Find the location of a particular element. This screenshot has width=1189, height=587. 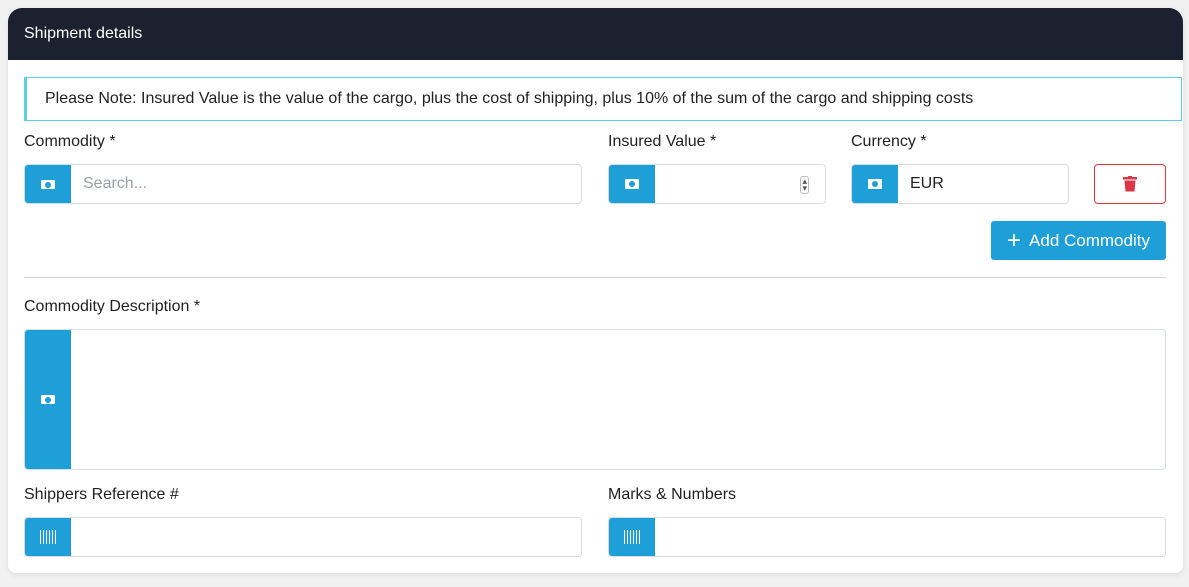

shippers-reference-label: Shippers Reference # is located at coordinates (101, 494).